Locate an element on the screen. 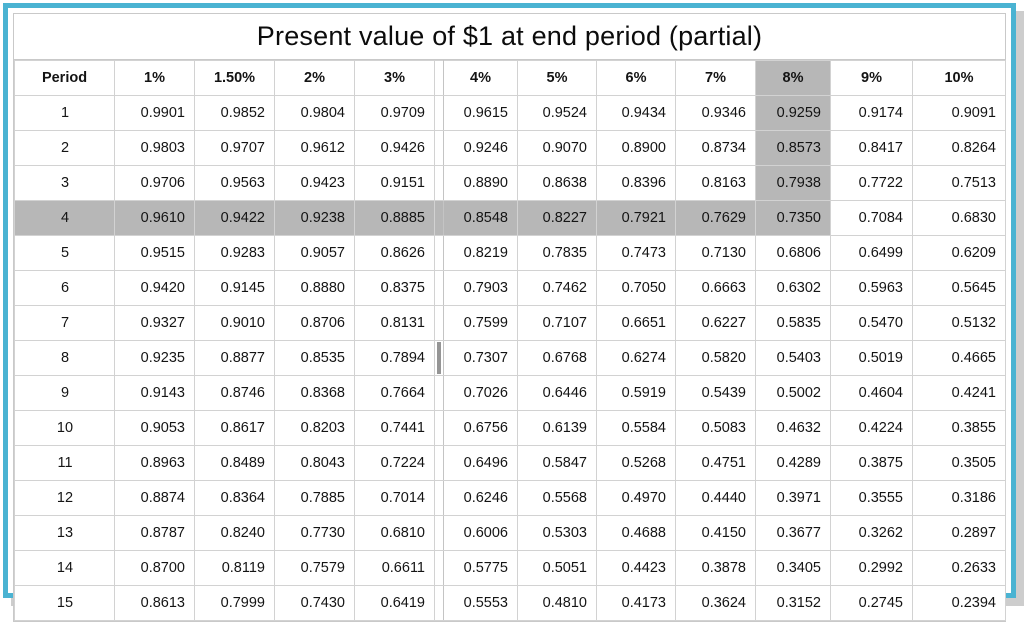 Image resolution: width=1024 pixels, height=622 pixels. value-cell: 0.4688 is located at coordinates (636, 533).